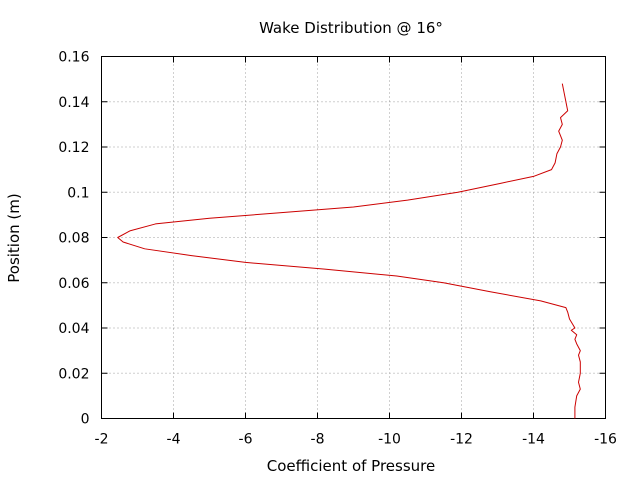  Describe the element at coordinates (73, 374) in the screenshot. I see `y-tick-label: 0.02` at that location.